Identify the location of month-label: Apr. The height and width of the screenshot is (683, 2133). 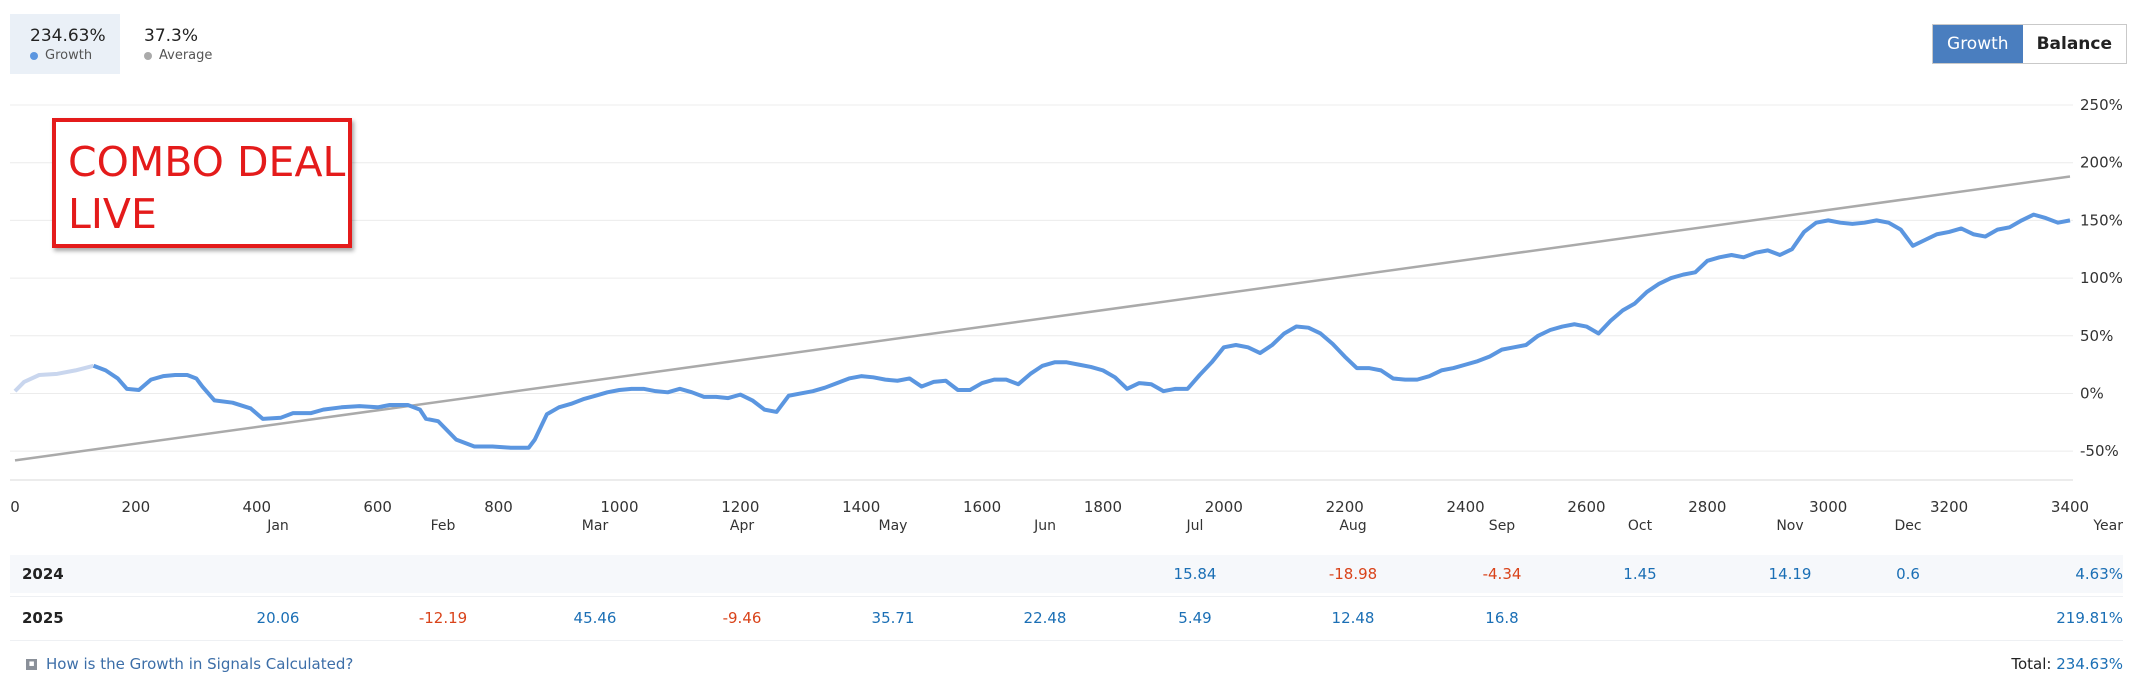
(742, 526).